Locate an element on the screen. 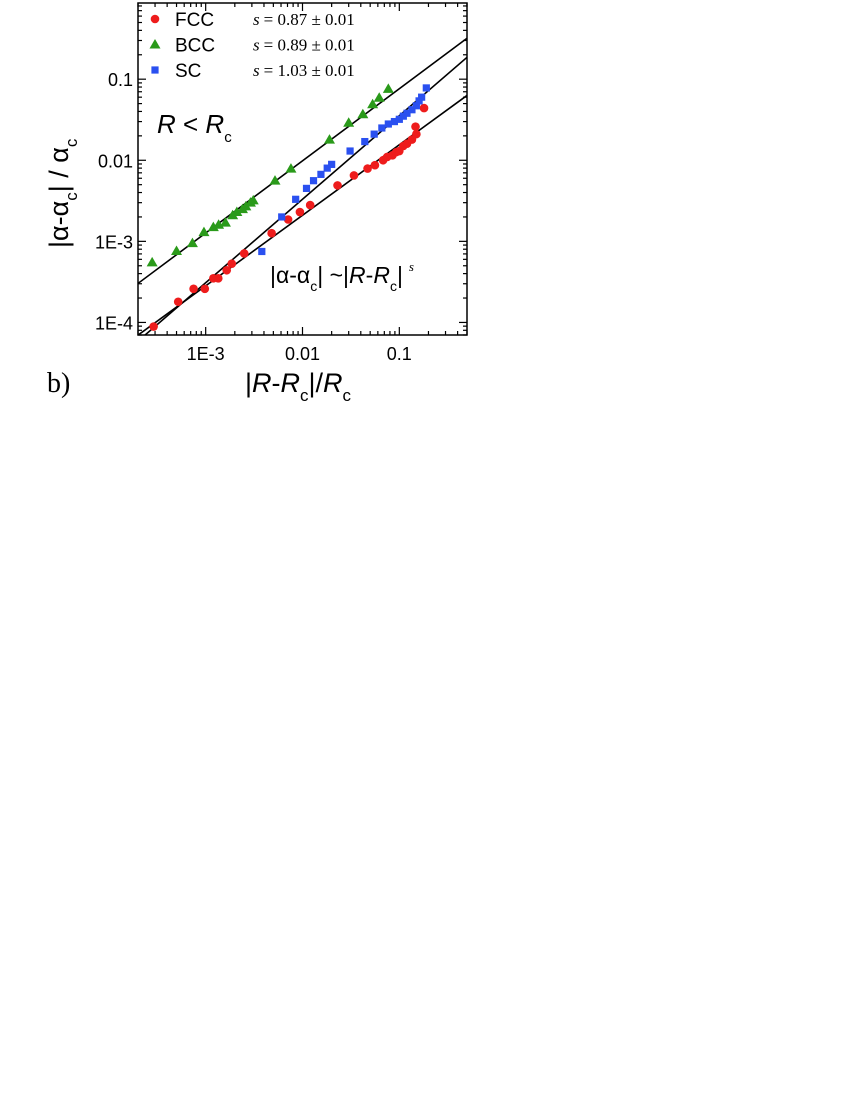 This screenshot has width=850, height=1100. tick-labels: 1E-3 0.01 0.1 1E-4 1E-3 0.01 0.1 is located at coordinates (253, 217).